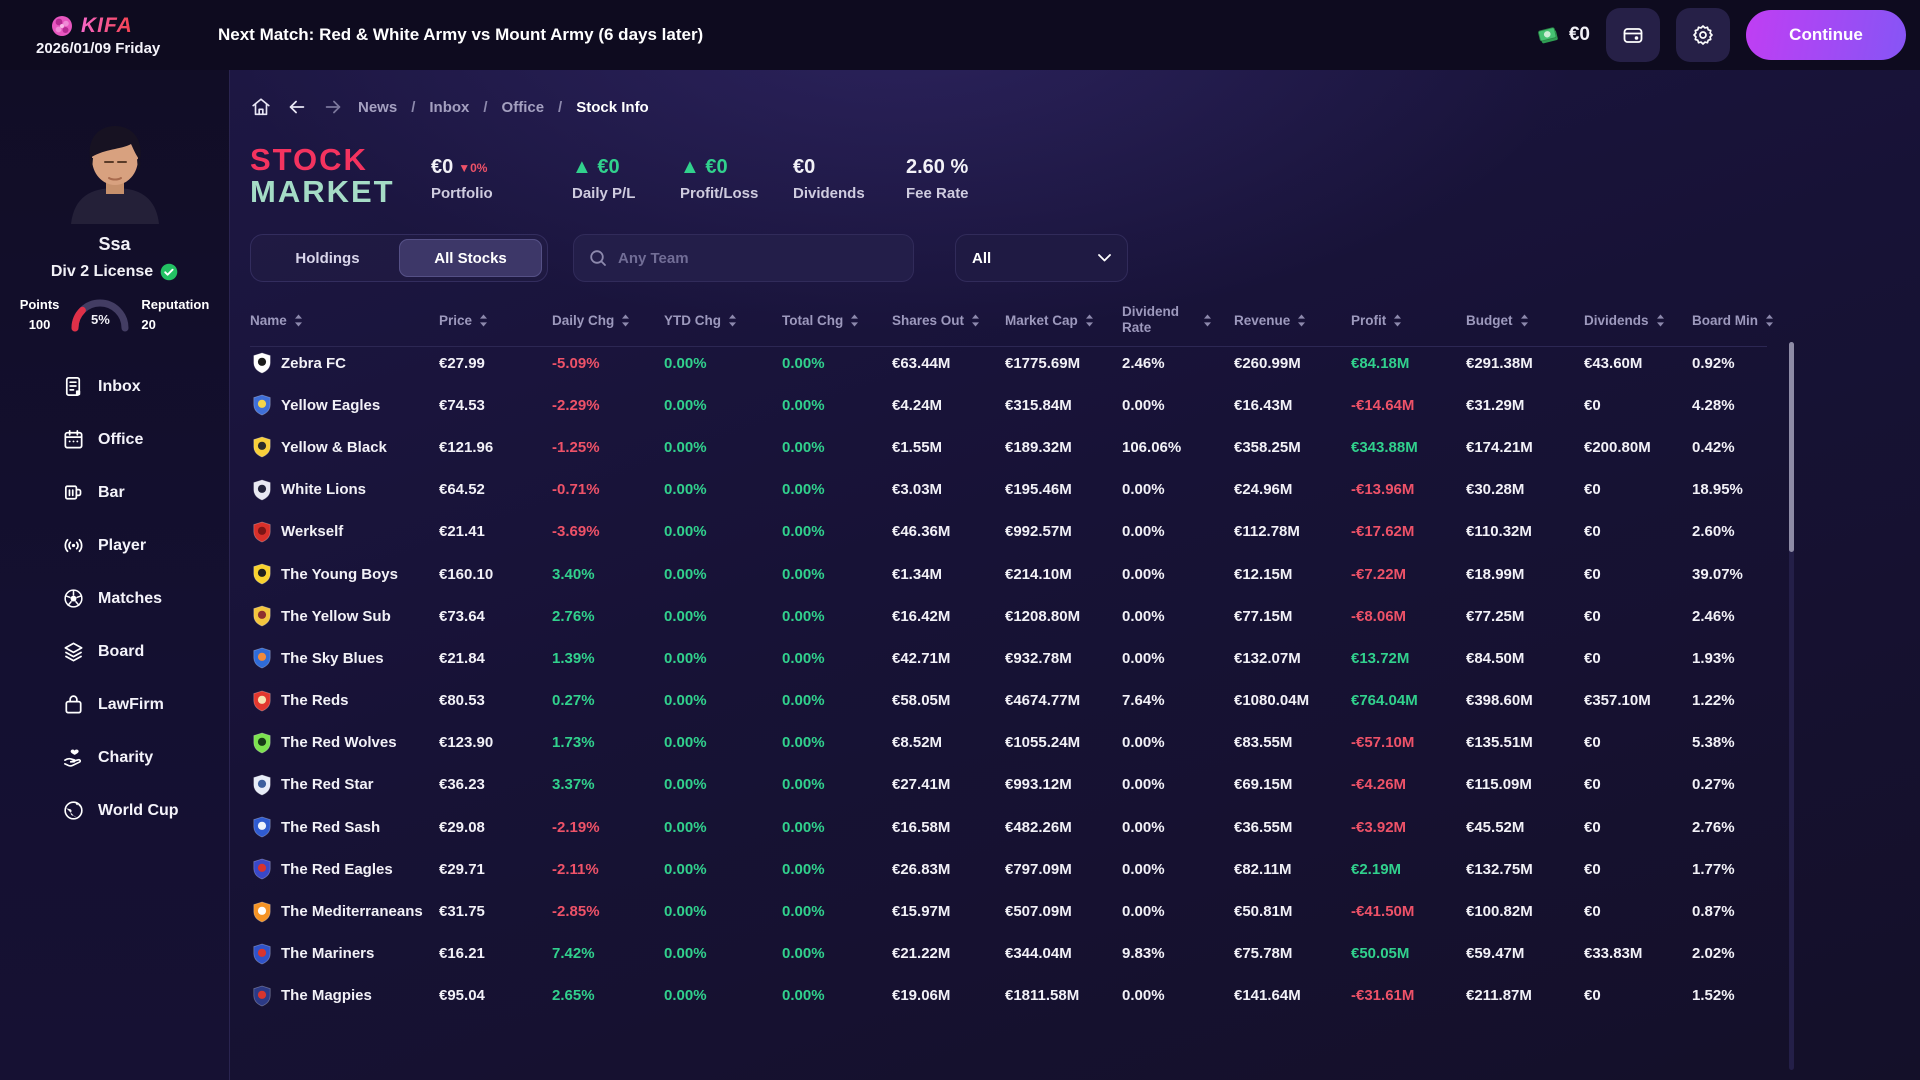  I want to click on cell-daily: 2.65%, so click(573, 996).